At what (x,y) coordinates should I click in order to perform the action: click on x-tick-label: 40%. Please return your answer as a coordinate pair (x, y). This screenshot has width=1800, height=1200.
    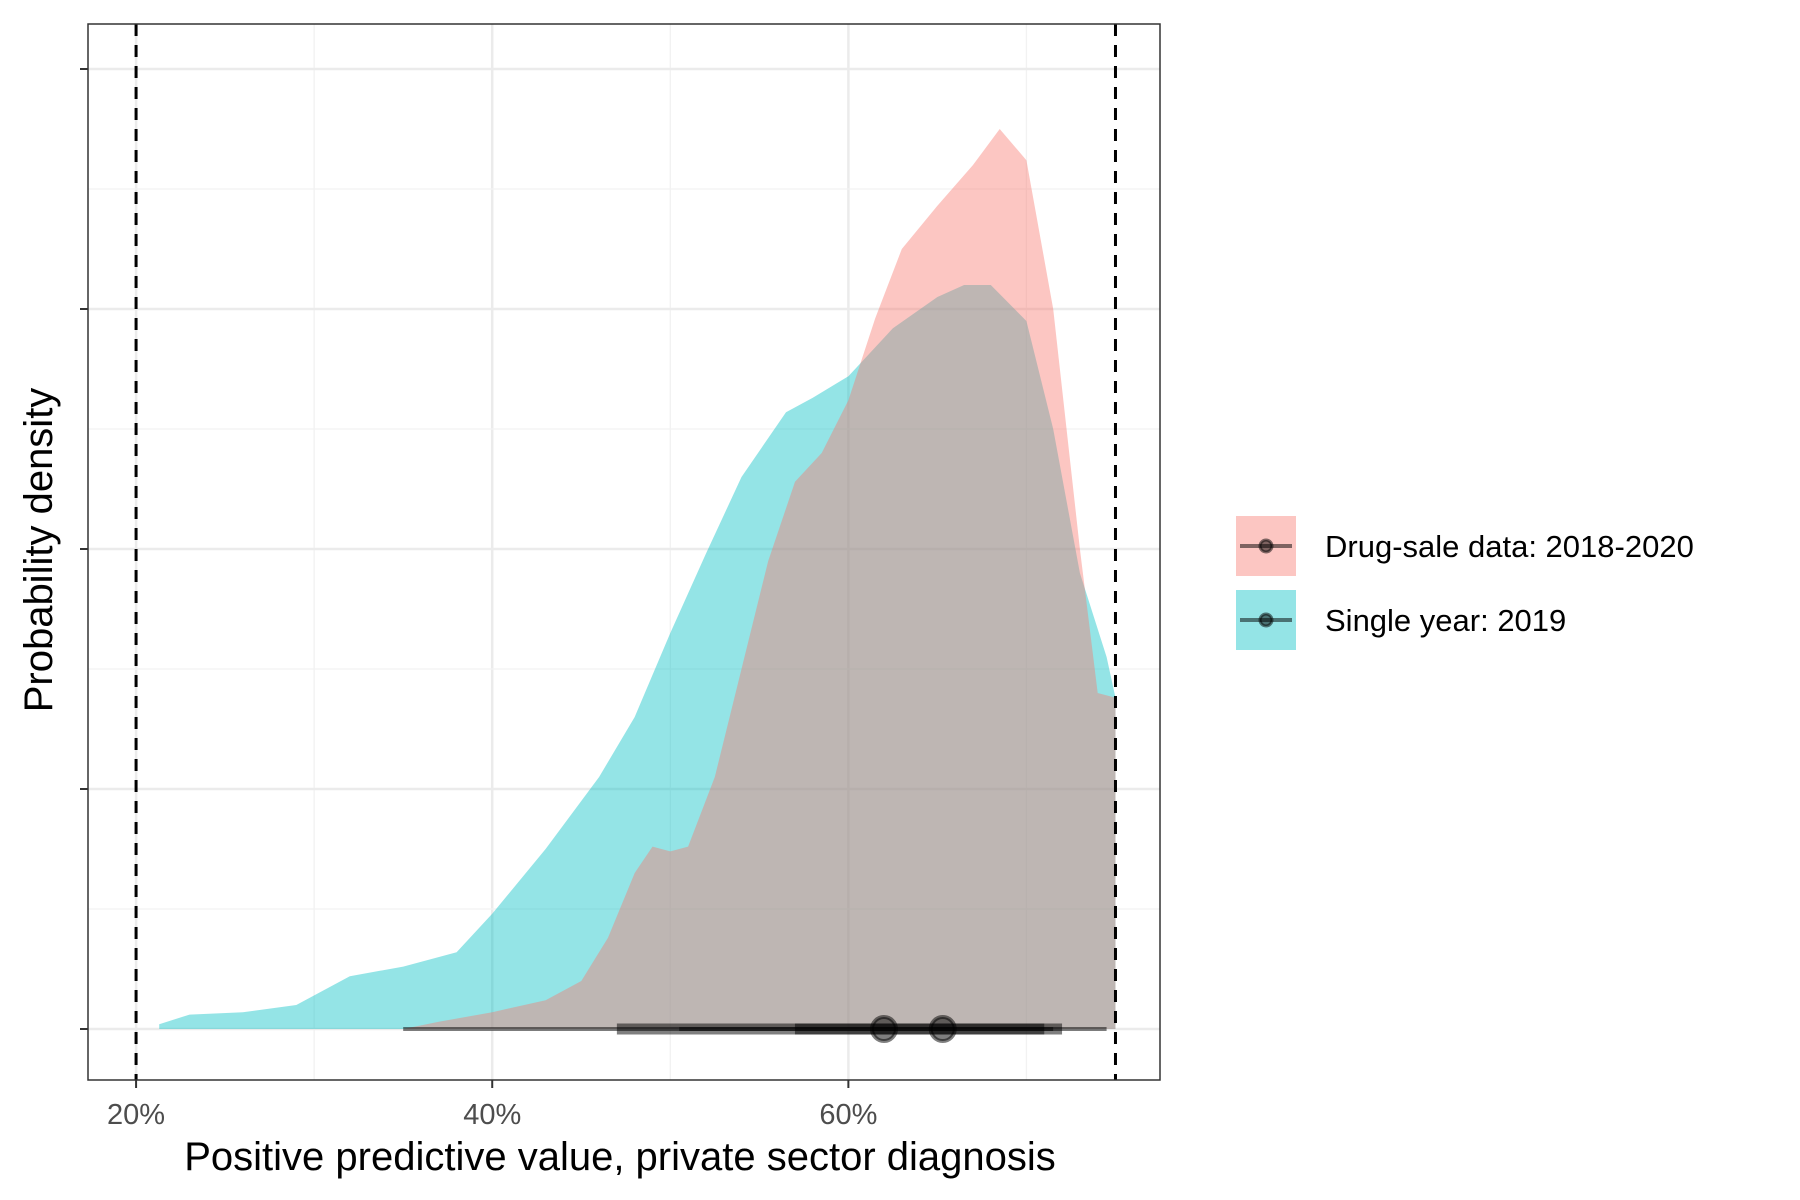
    Looking at the image, I should click on (492, 1115).